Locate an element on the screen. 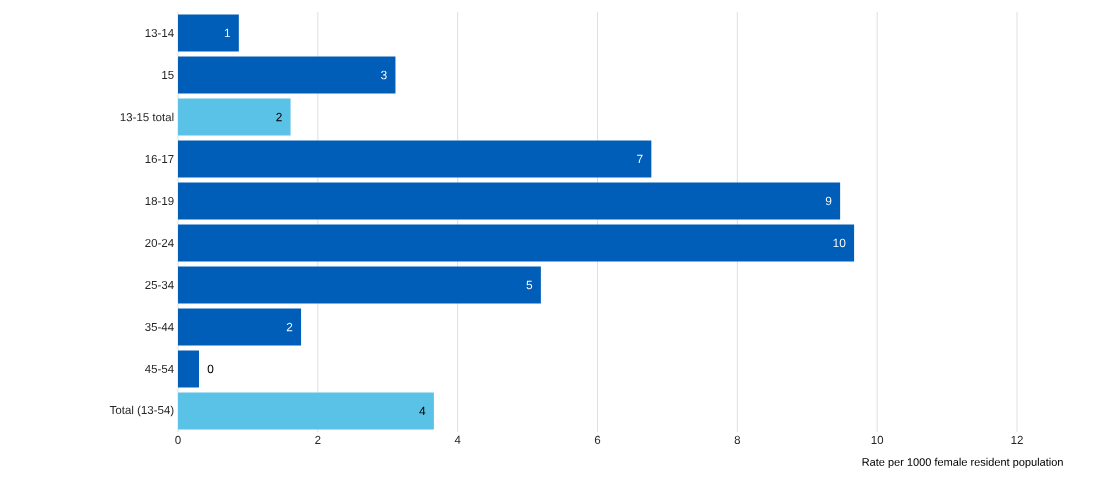  y-tick-label: 18-19 is located at coordinates (159, 201).